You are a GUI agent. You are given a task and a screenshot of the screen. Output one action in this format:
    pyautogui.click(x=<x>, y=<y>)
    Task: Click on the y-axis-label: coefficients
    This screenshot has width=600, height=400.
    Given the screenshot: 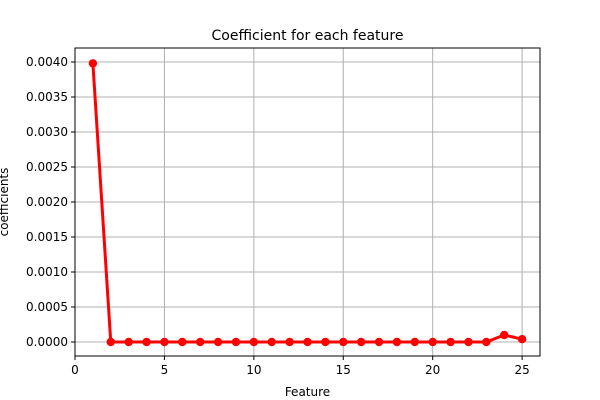 What is the action you would take?
    pyautogui.click(x=5, y=202)
    